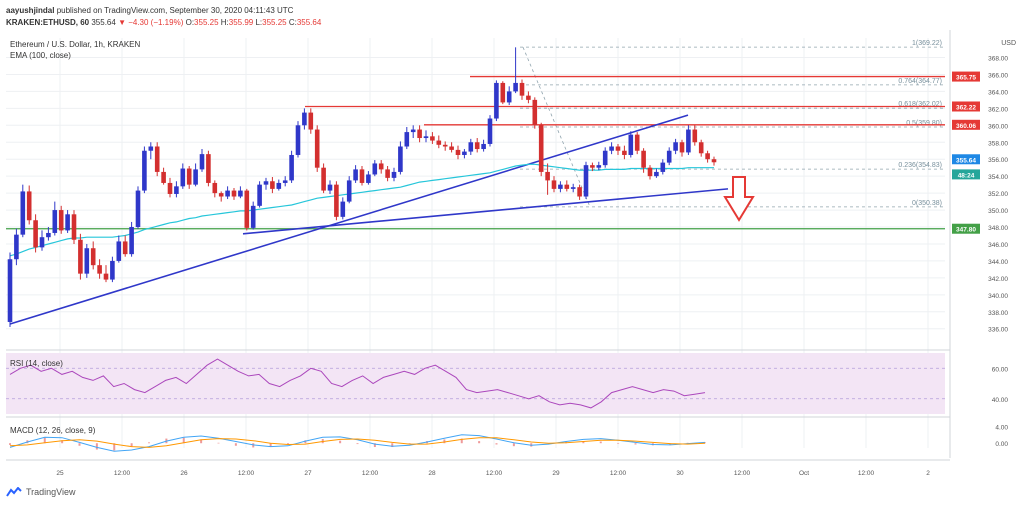  I want to click on price-marker-label: 48:24, so click(966, 175).